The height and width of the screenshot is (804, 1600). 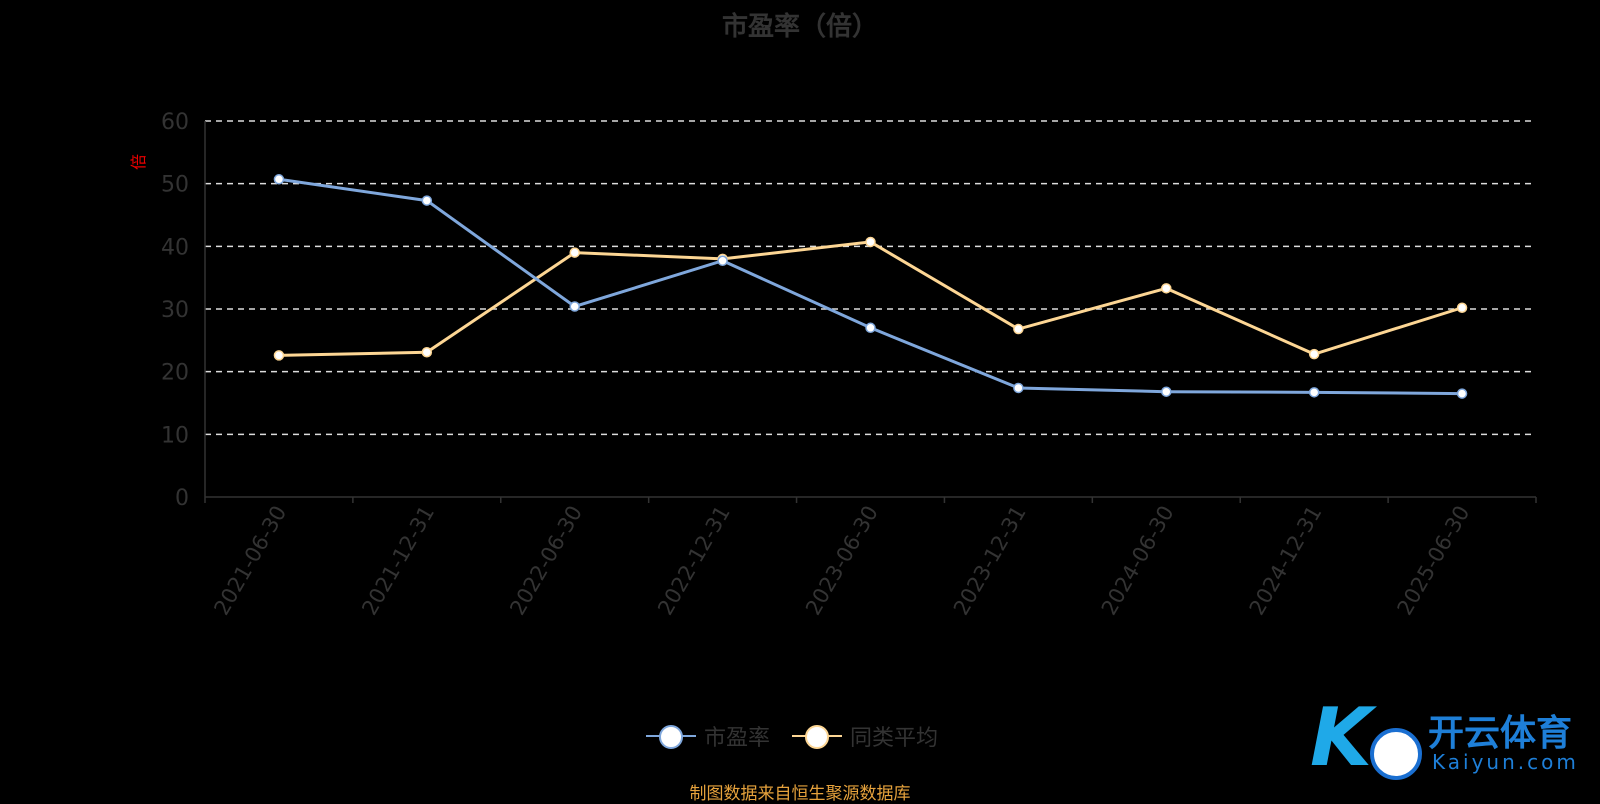 What do you see at coordinates (175, 122) in the screenshot?
I see `y-tick-label: 60` at bounding box center [175, 122].